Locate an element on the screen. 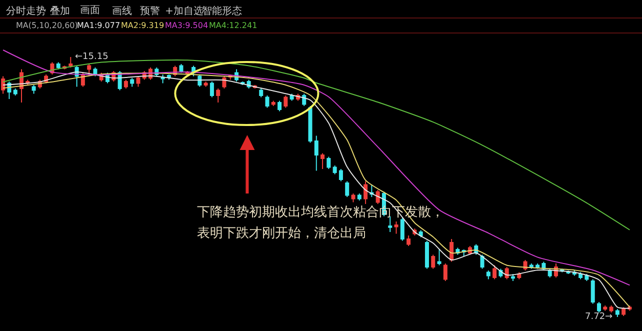 The image size is (642, 331). text: +加自选 is located at coordinates (184, 11).